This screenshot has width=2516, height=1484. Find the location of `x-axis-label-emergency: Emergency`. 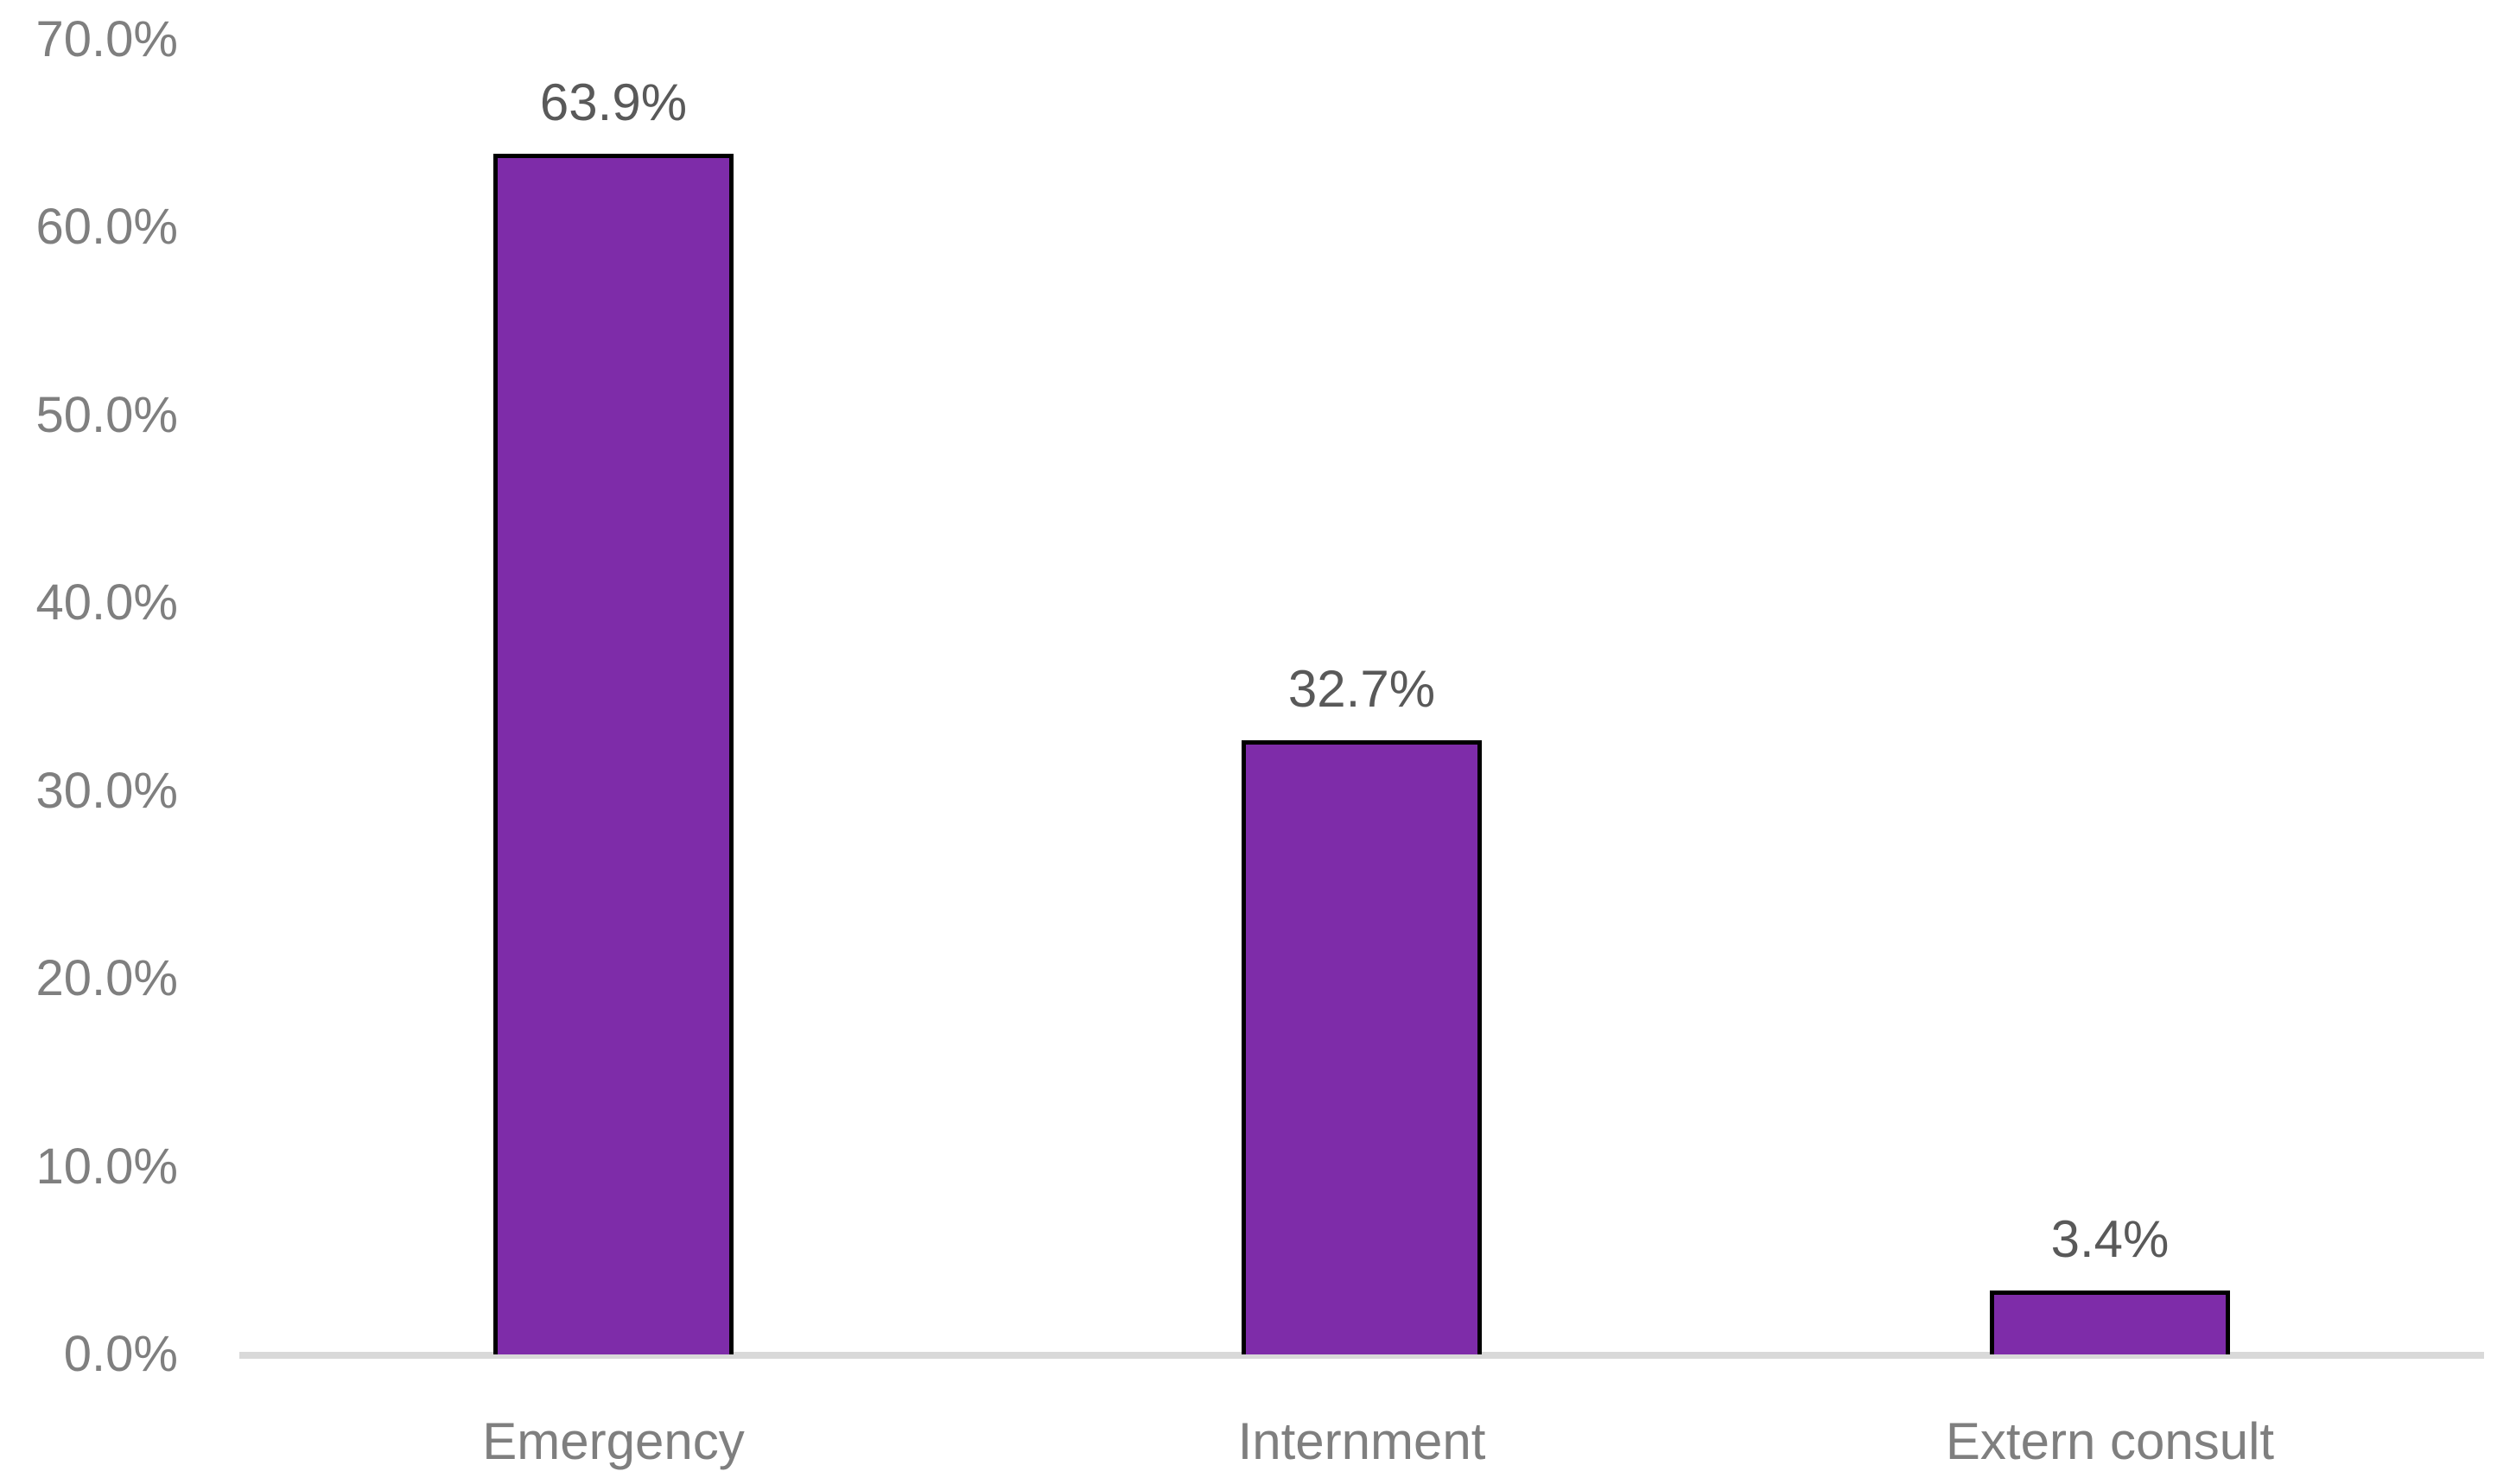

x-axis-label-emergency: Emergency is located at coordinates (613, 1441).